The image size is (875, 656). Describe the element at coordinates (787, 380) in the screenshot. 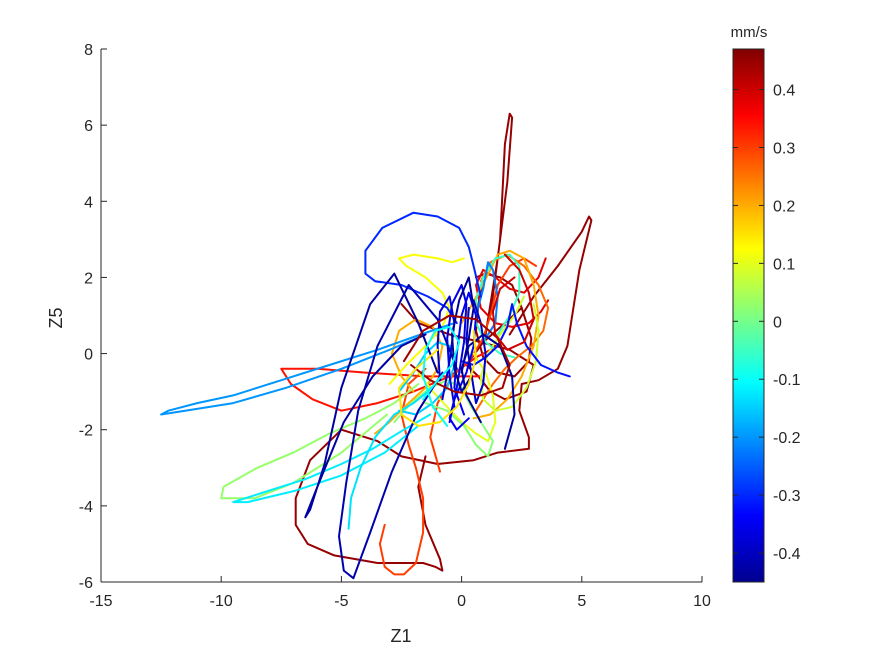

I see `colorbar-tick-label: -0.1` at that location.